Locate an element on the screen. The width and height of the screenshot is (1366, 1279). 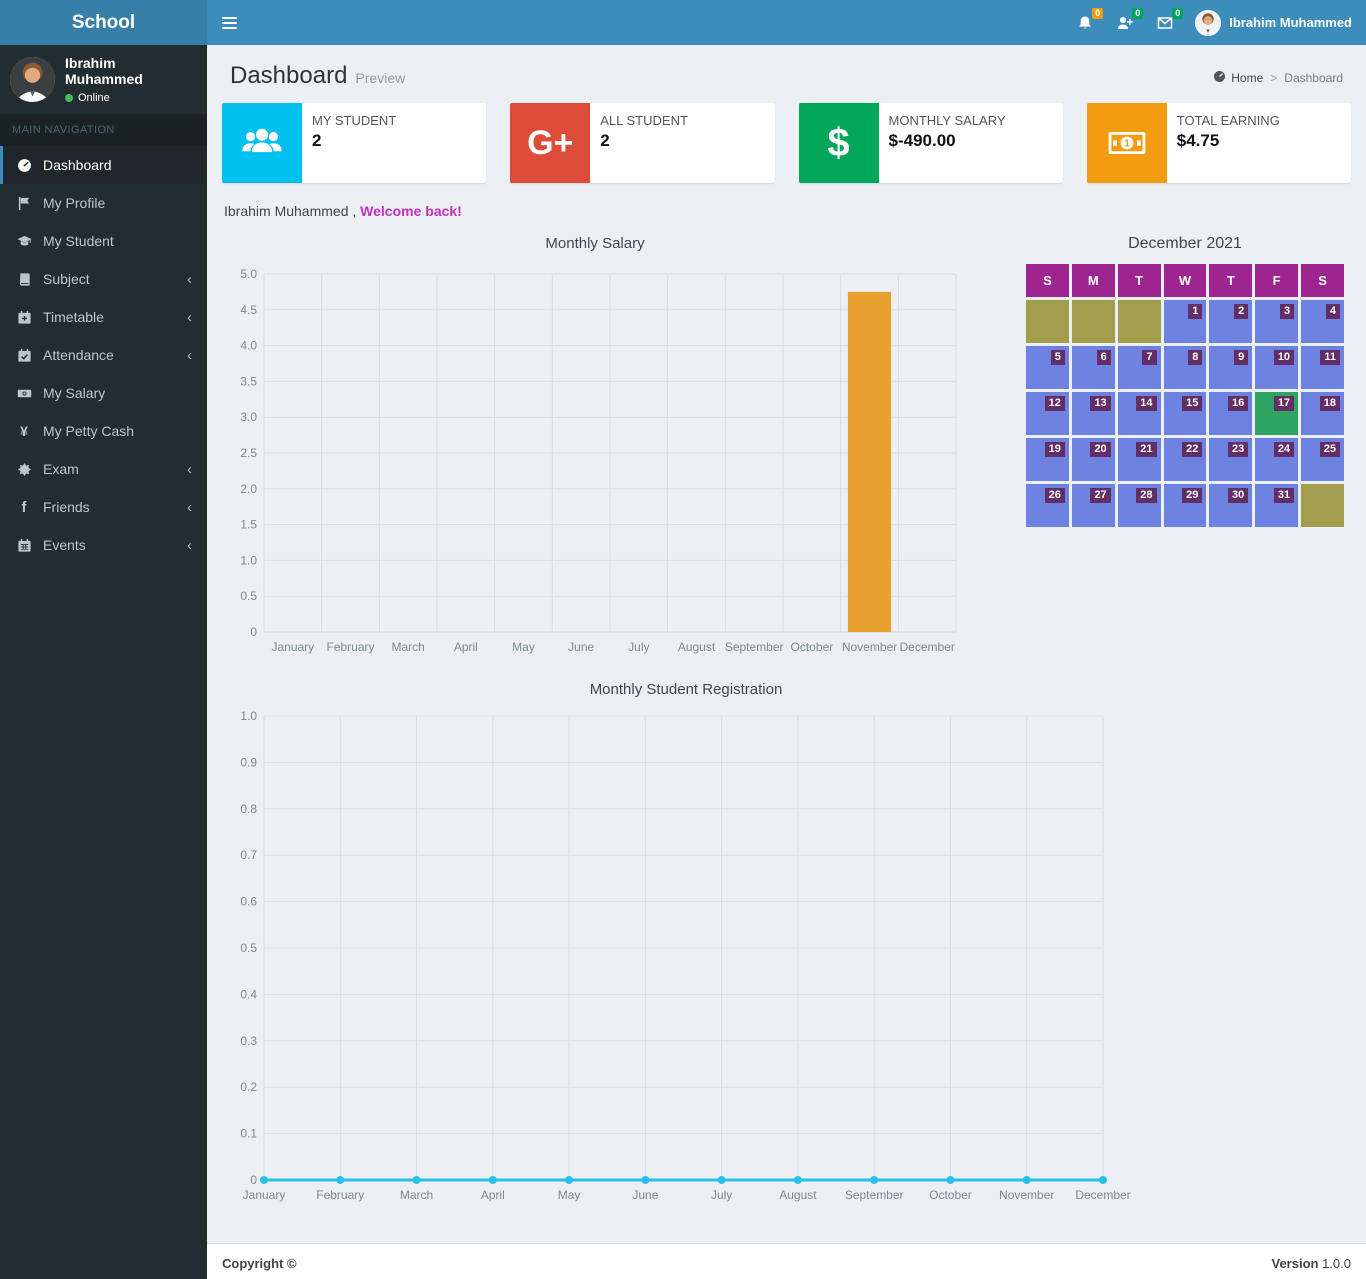
friend-requests-button: 0 is located at coordinates (1129, 20).